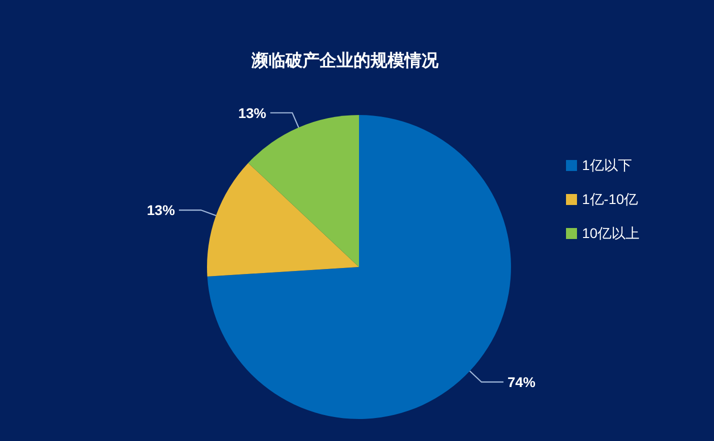 The width and height of the screenshot is (714, 441). I want to click on pie-slice, so click(283, 219).